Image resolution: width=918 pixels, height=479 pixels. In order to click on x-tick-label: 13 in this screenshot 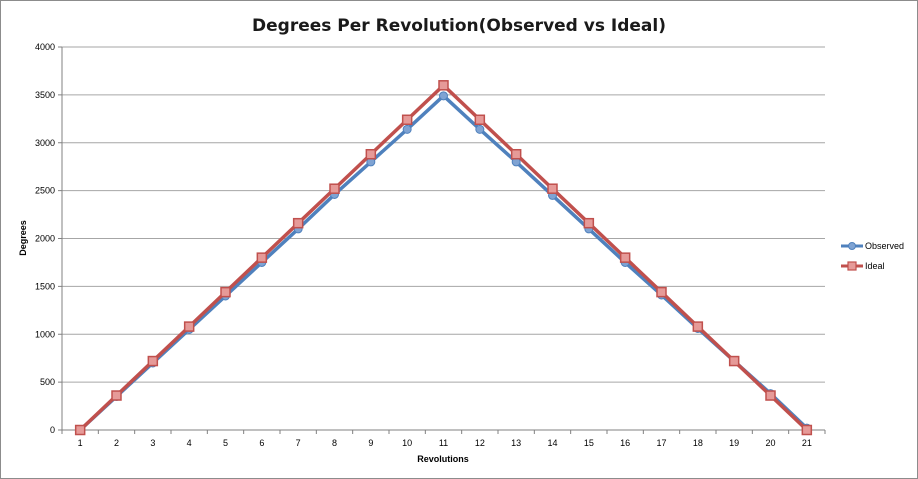, I will do `click(516, 443)`.